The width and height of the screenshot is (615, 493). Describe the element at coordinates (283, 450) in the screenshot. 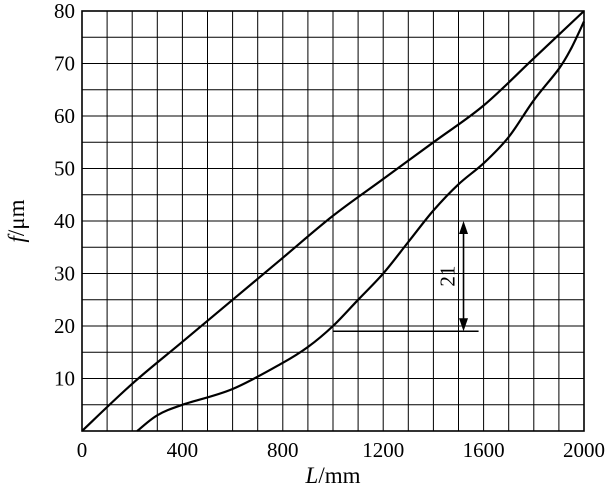

I see `x-tick-label: 800` at that location.